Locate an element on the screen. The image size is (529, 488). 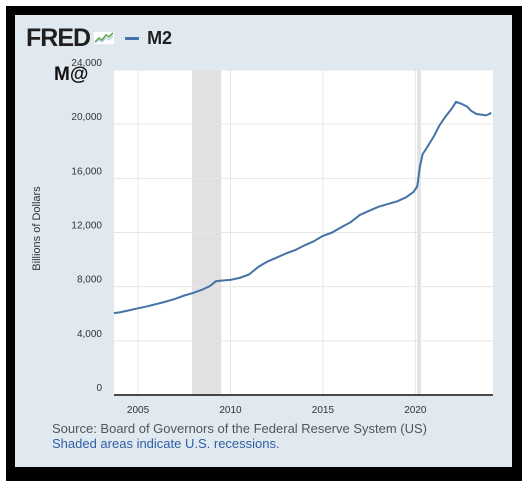
y-tick-label: 0 is located at coordinates (99, 388).